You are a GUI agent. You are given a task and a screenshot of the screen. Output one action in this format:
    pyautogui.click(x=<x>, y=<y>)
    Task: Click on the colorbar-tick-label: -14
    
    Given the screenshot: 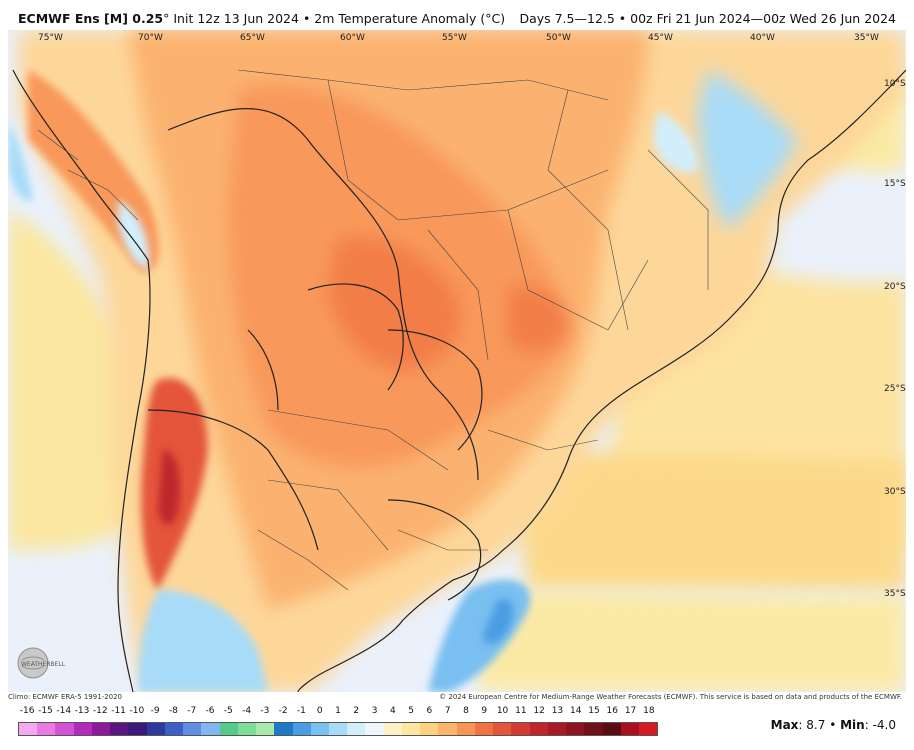 What is the action you would take?
    pyautogui.click(x=64, y=711)
    